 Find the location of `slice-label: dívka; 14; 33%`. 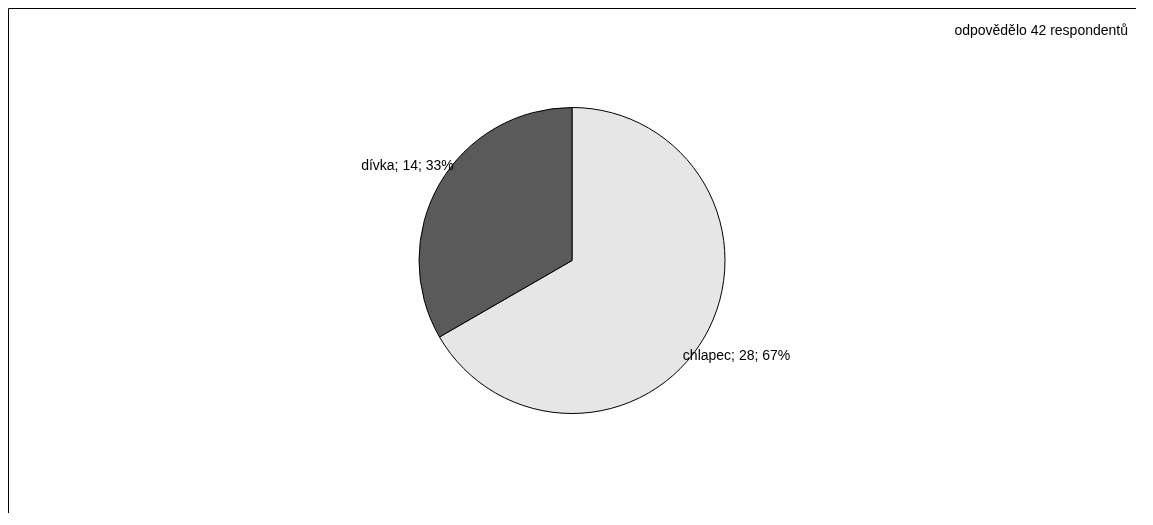

slice-label: dívka; 14; 33% is located at coordinates (407, 164).